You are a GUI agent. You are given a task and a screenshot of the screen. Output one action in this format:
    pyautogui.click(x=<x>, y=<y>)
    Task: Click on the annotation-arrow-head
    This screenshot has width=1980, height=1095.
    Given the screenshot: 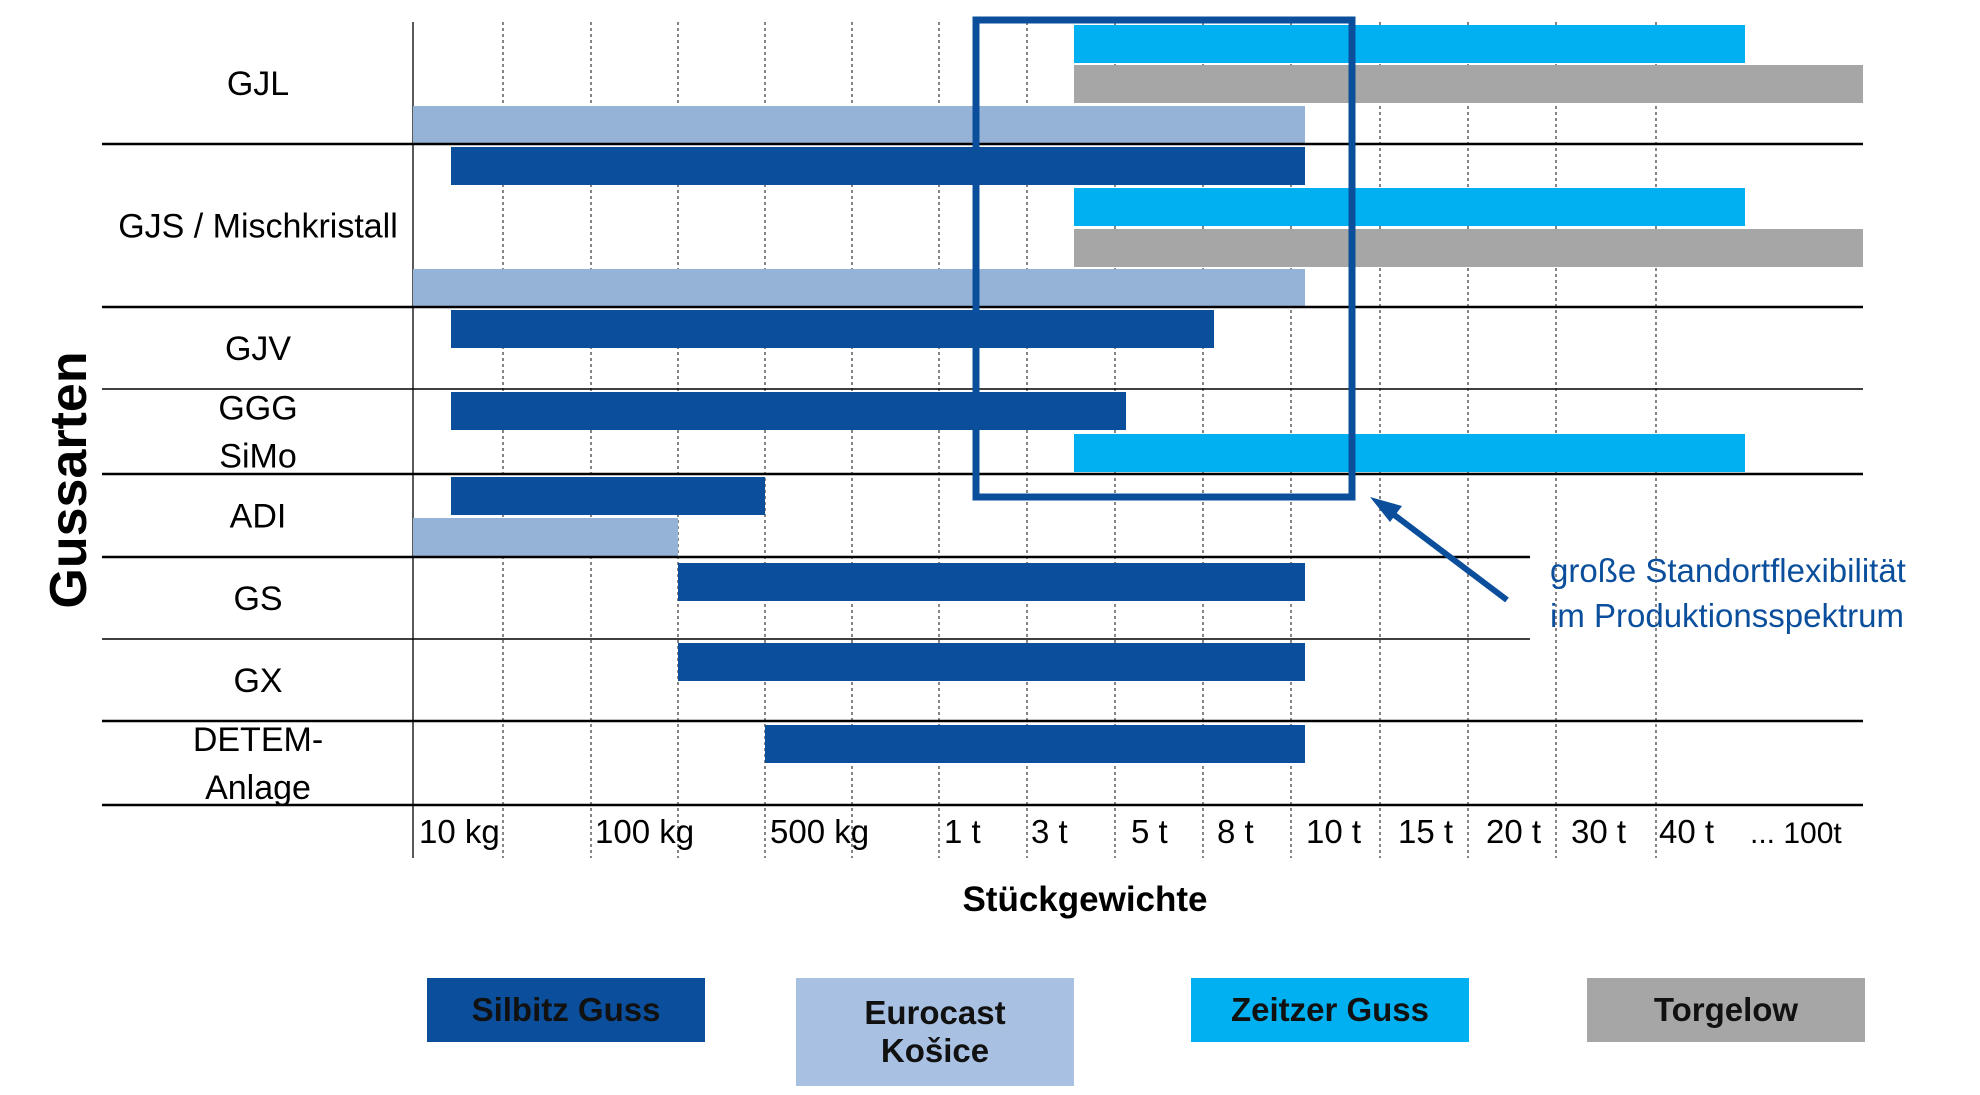 What is the action you would take?
    pyautogui.click(x=1386, y=509)
    